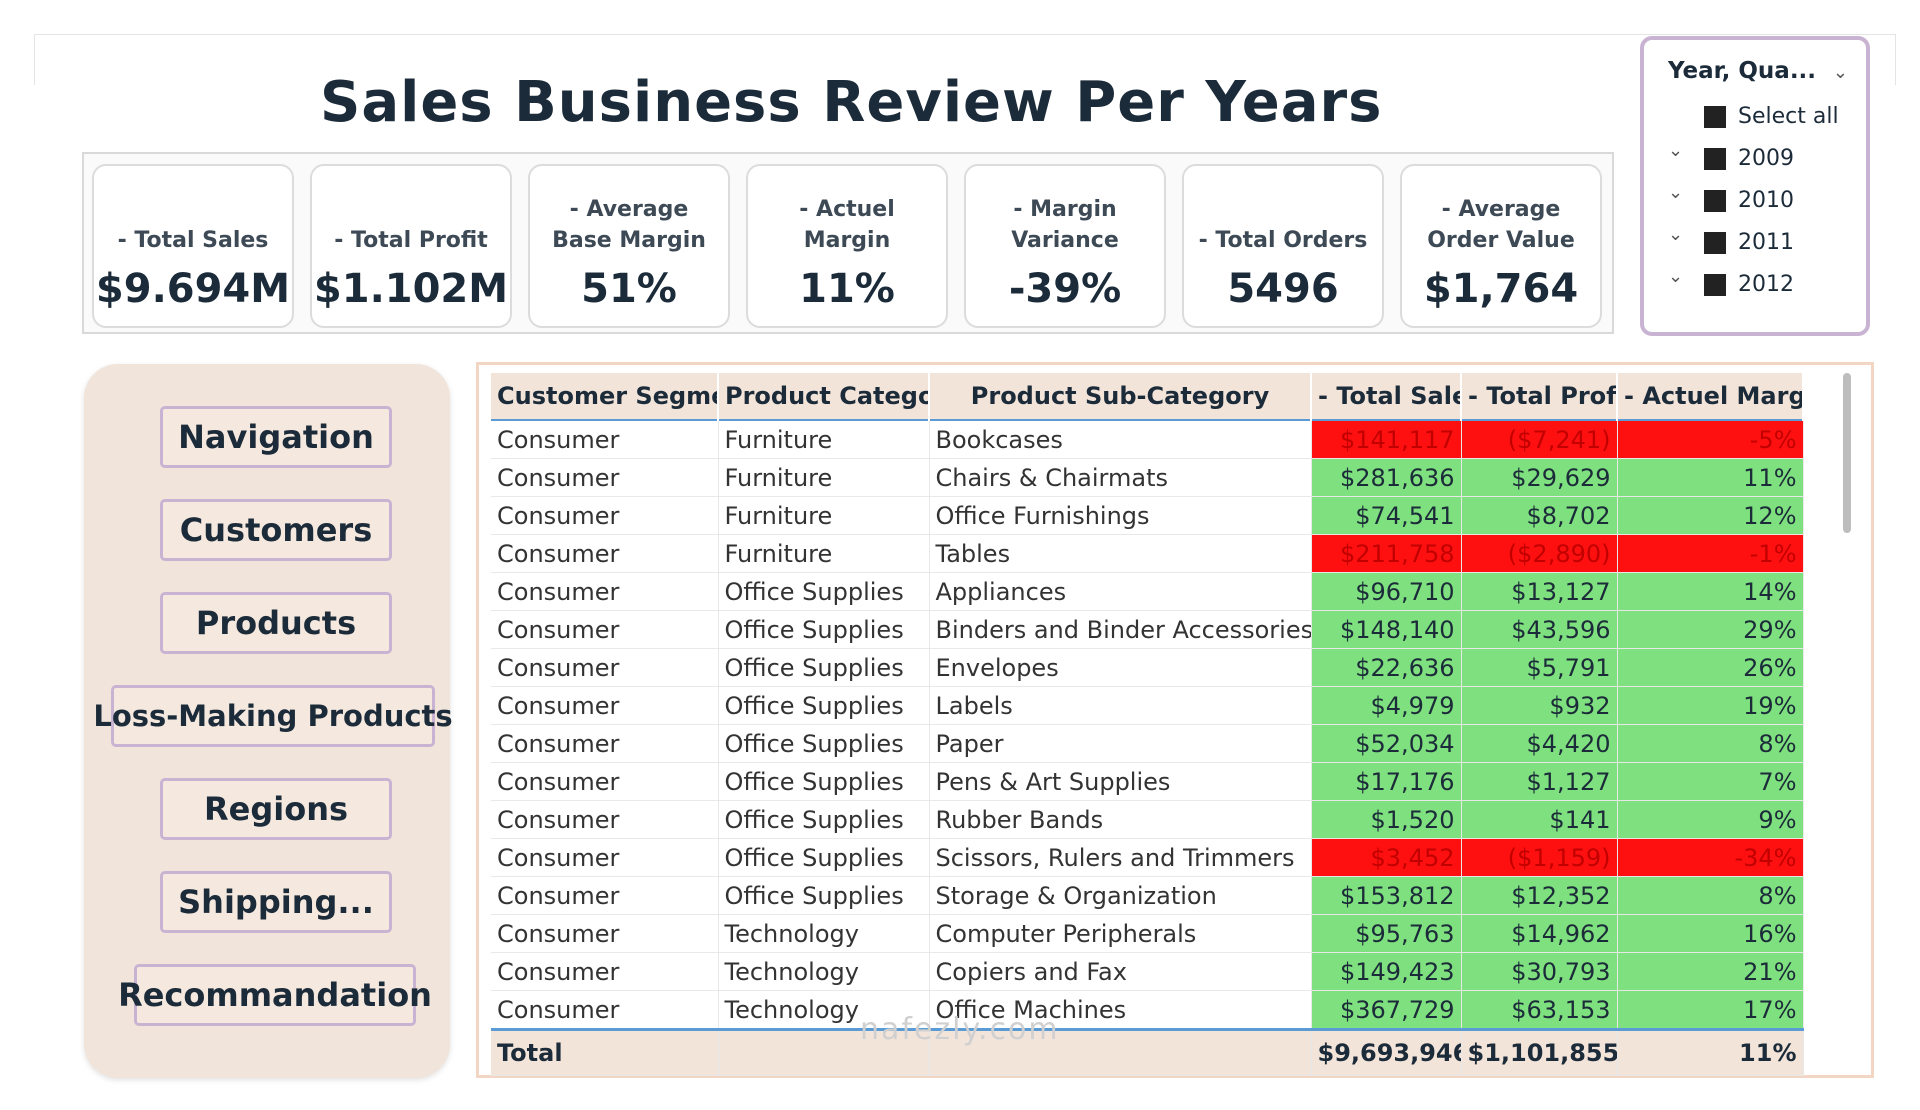 The image size is (1920, 1110). I want to click on profit-cell: $141, so click(1539, 819).